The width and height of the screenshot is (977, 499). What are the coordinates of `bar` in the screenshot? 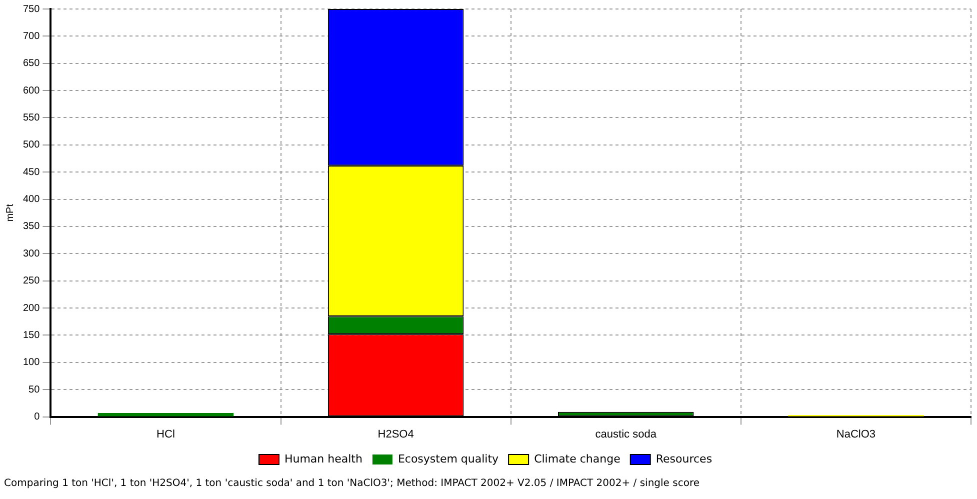 It's located at (166, 414).